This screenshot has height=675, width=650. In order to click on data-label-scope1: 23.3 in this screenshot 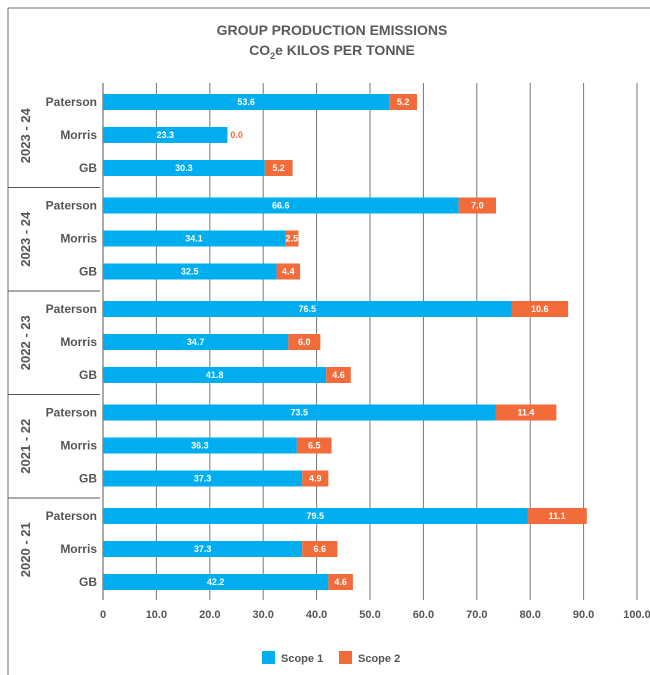, I will do `click(165, 135)`.